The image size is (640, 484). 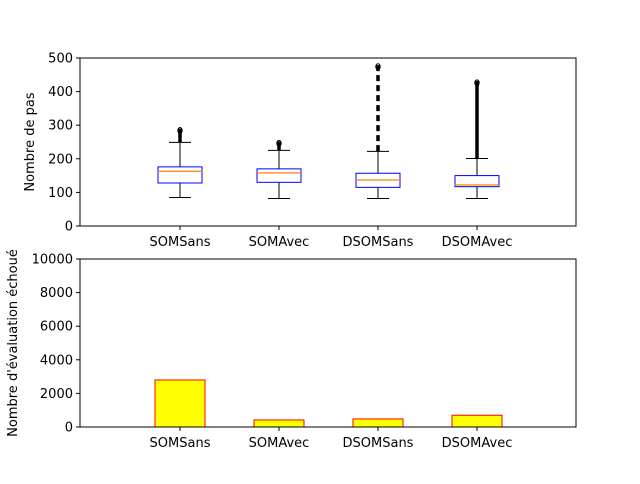 I want to click on y-tick-label: 500, so click(x=60, y=59).